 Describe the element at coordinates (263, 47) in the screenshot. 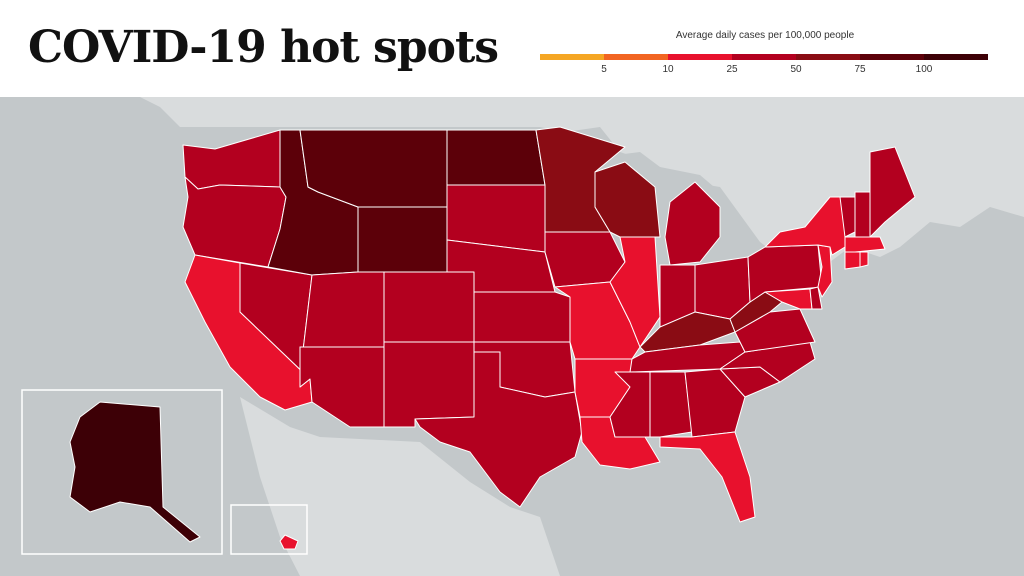

I see `page-title: COVID-19 hot spots` at that location.